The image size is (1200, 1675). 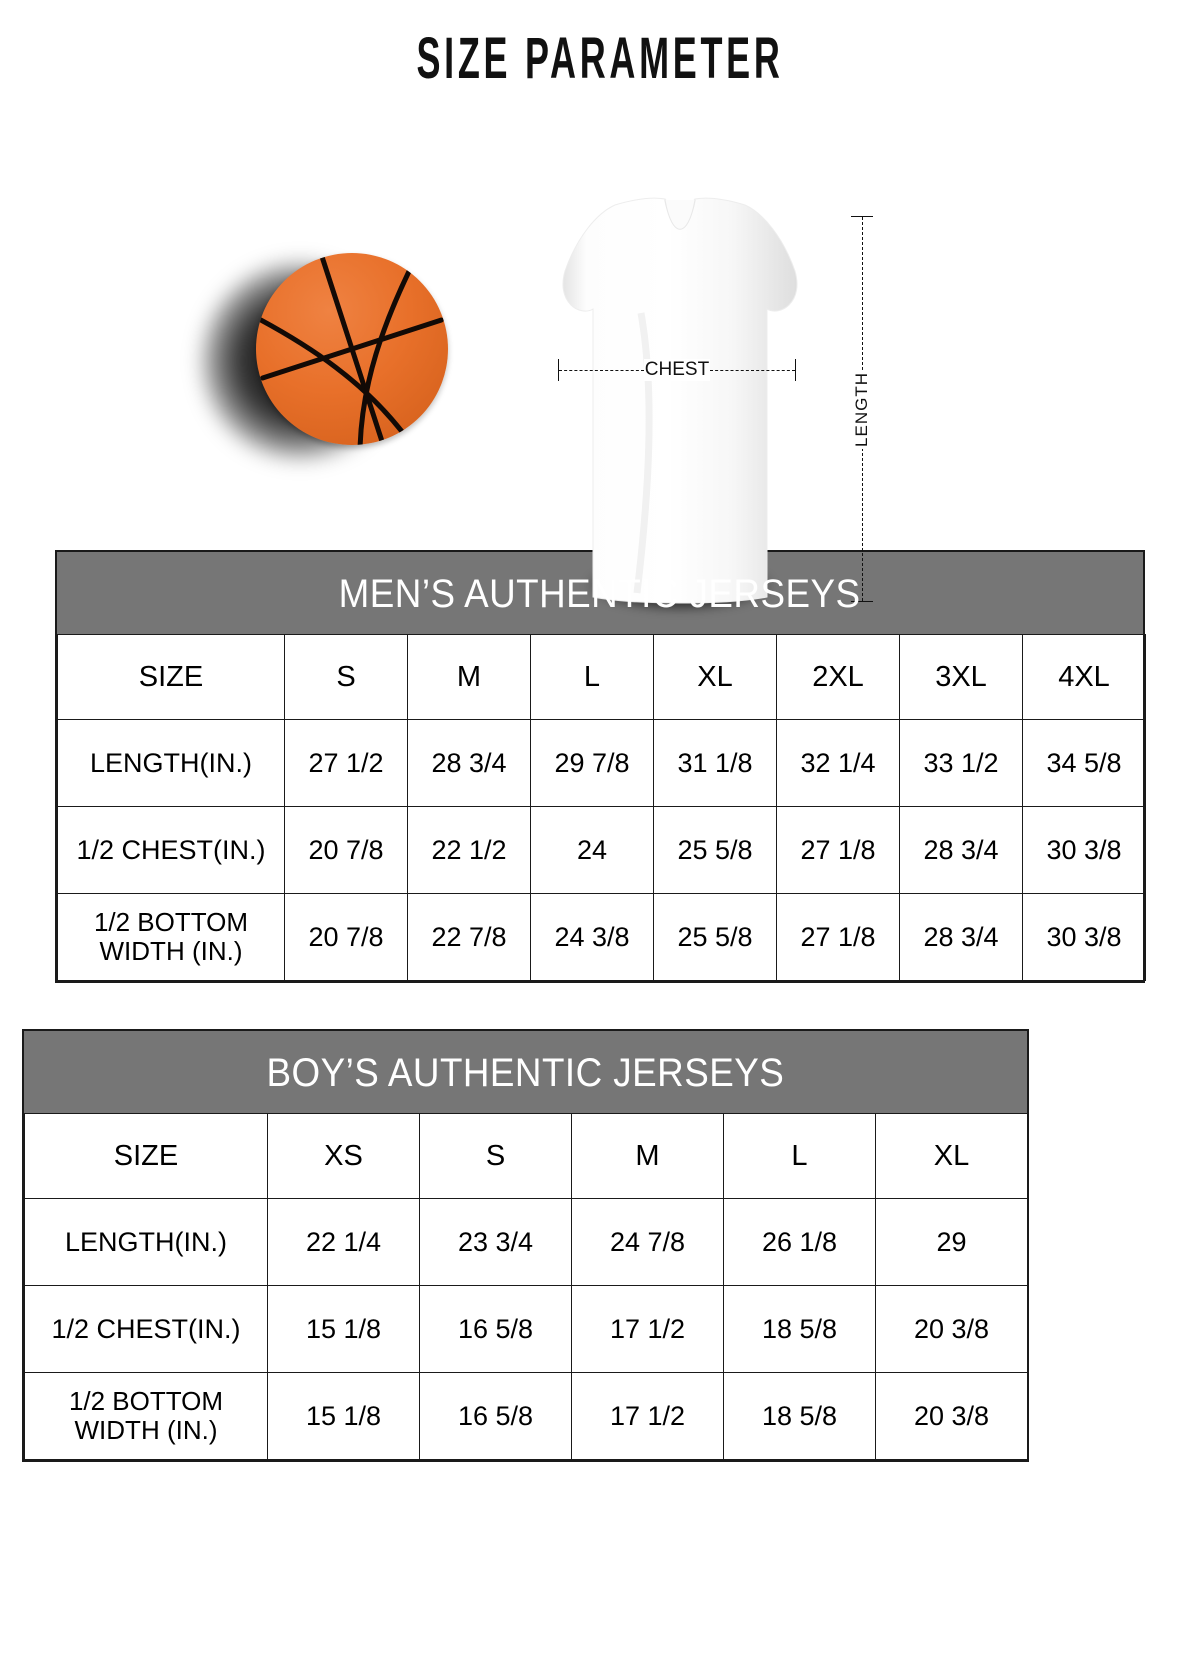 I want to click on cell-length-xl: 31 1/8, so click(x=715, y=763).